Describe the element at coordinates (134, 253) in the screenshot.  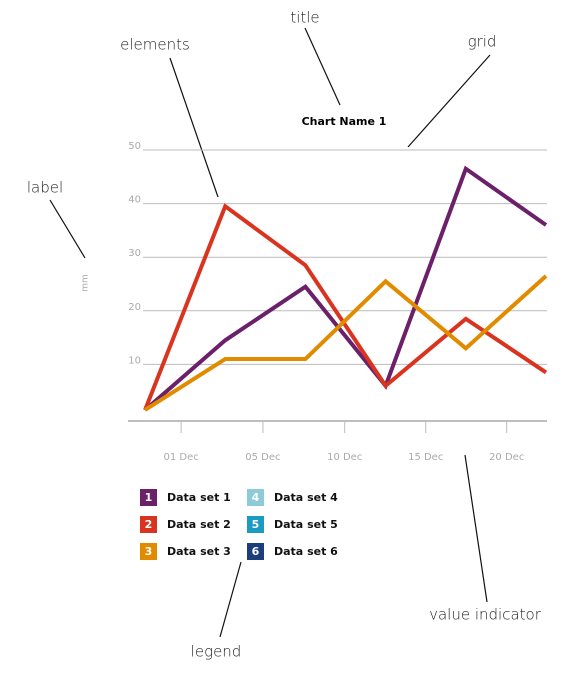
I see `y-tick-label: 30` at that location.